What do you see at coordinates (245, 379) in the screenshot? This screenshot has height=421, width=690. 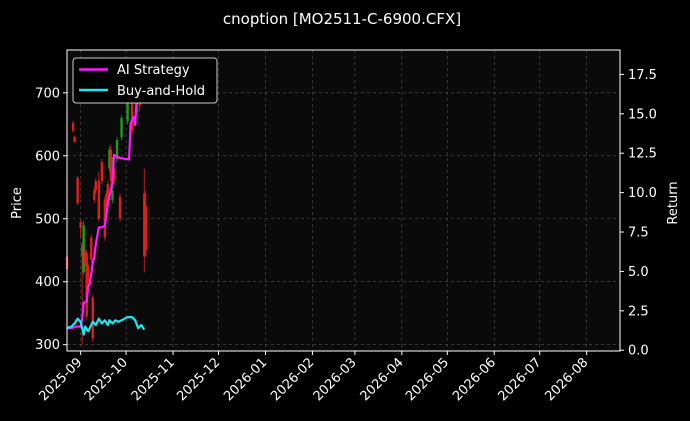 I see `x-tick-label: 2026-01` at bounding box center [245, 379].